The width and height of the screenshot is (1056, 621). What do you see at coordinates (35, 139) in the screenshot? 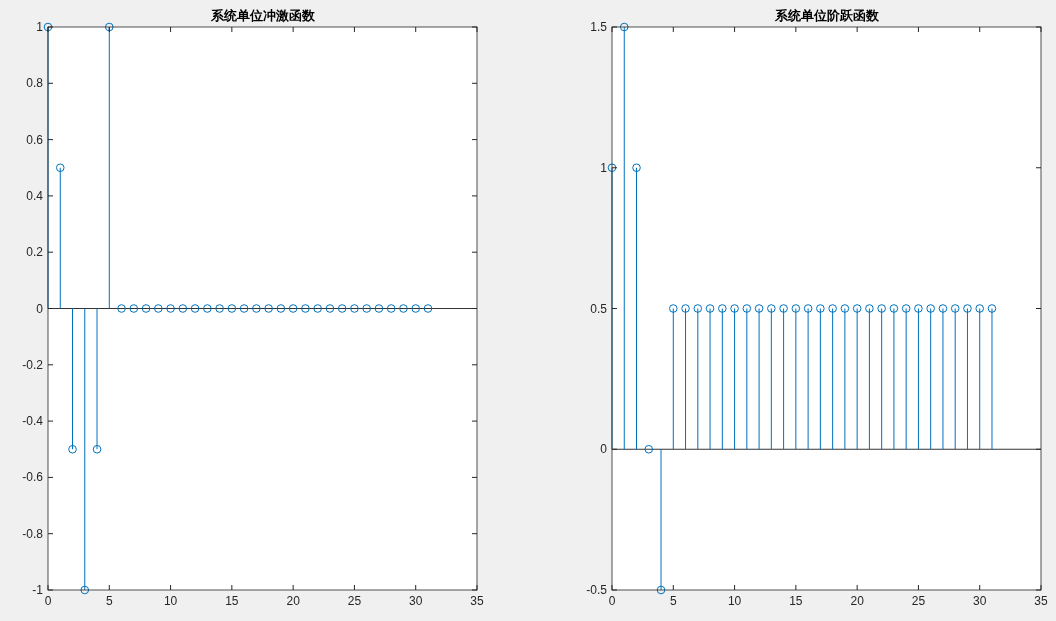
I see `y-tick-label: 0.6` at bounding box center [35, 139].